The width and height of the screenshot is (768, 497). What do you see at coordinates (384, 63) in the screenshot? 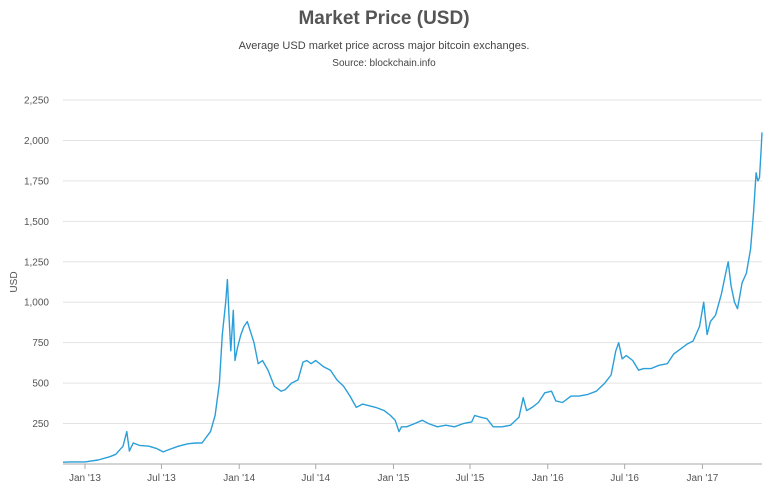
I see `chart-source: Source: blockchain.info` at bounding box center [384, 63].